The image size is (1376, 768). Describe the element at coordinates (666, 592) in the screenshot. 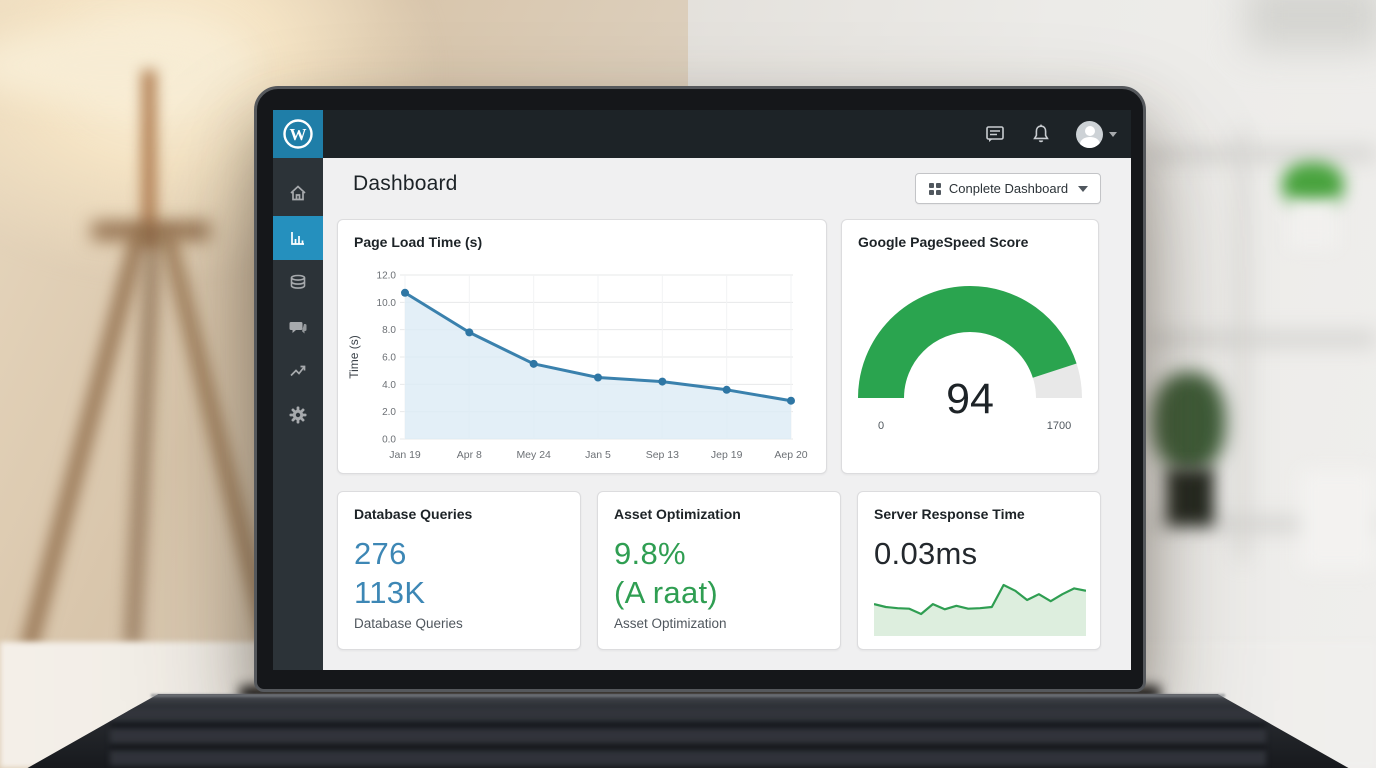

I see `stat-value: (A raat)` at that location.